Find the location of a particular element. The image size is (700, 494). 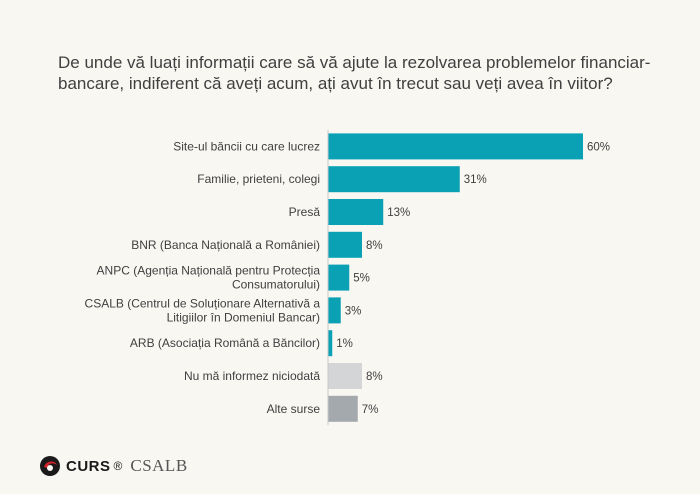

csalb-logo: CSALB is located at coordinates (159, 465).